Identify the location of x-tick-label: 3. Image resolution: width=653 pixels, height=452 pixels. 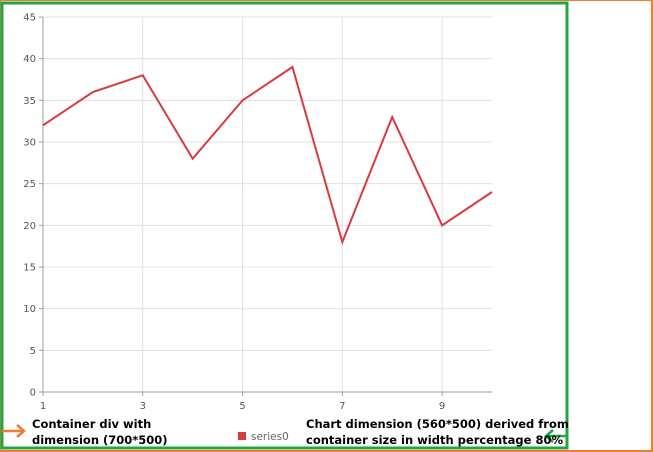
(143, 406).